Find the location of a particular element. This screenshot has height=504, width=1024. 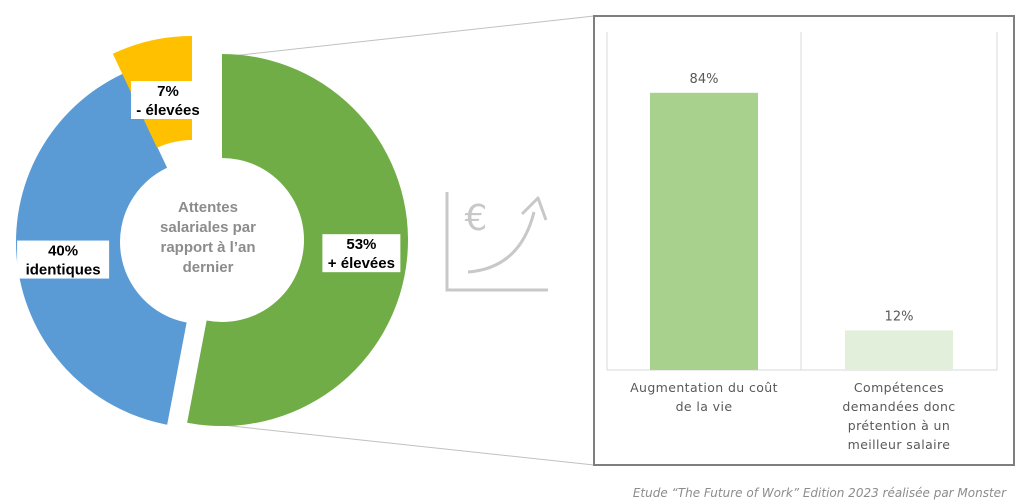

donut-label-text: - élevées is located at coordinates (167, 110).